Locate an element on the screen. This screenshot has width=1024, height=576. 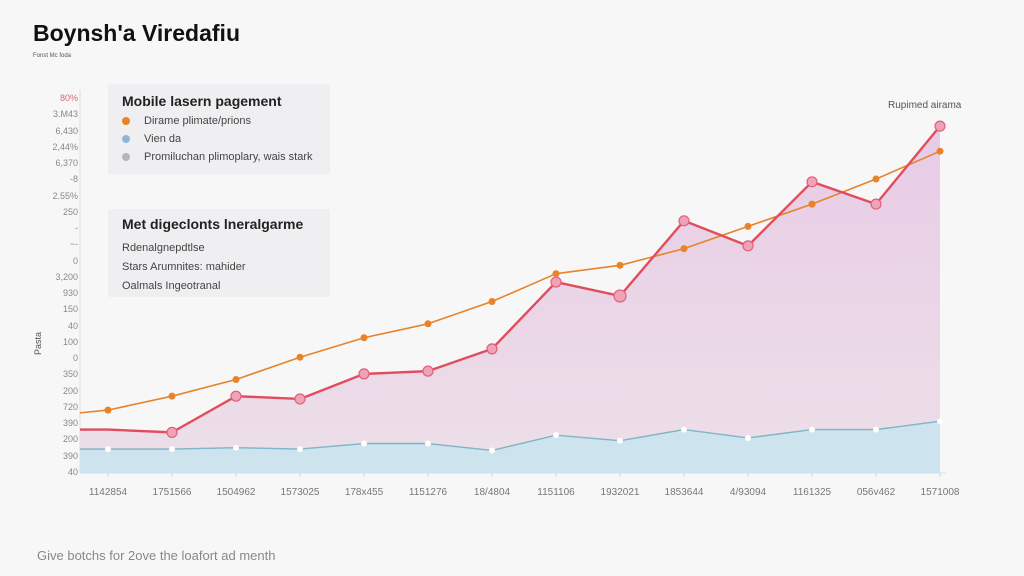
x-tick-label: 4/93094 is located at coordinates (748, 492).